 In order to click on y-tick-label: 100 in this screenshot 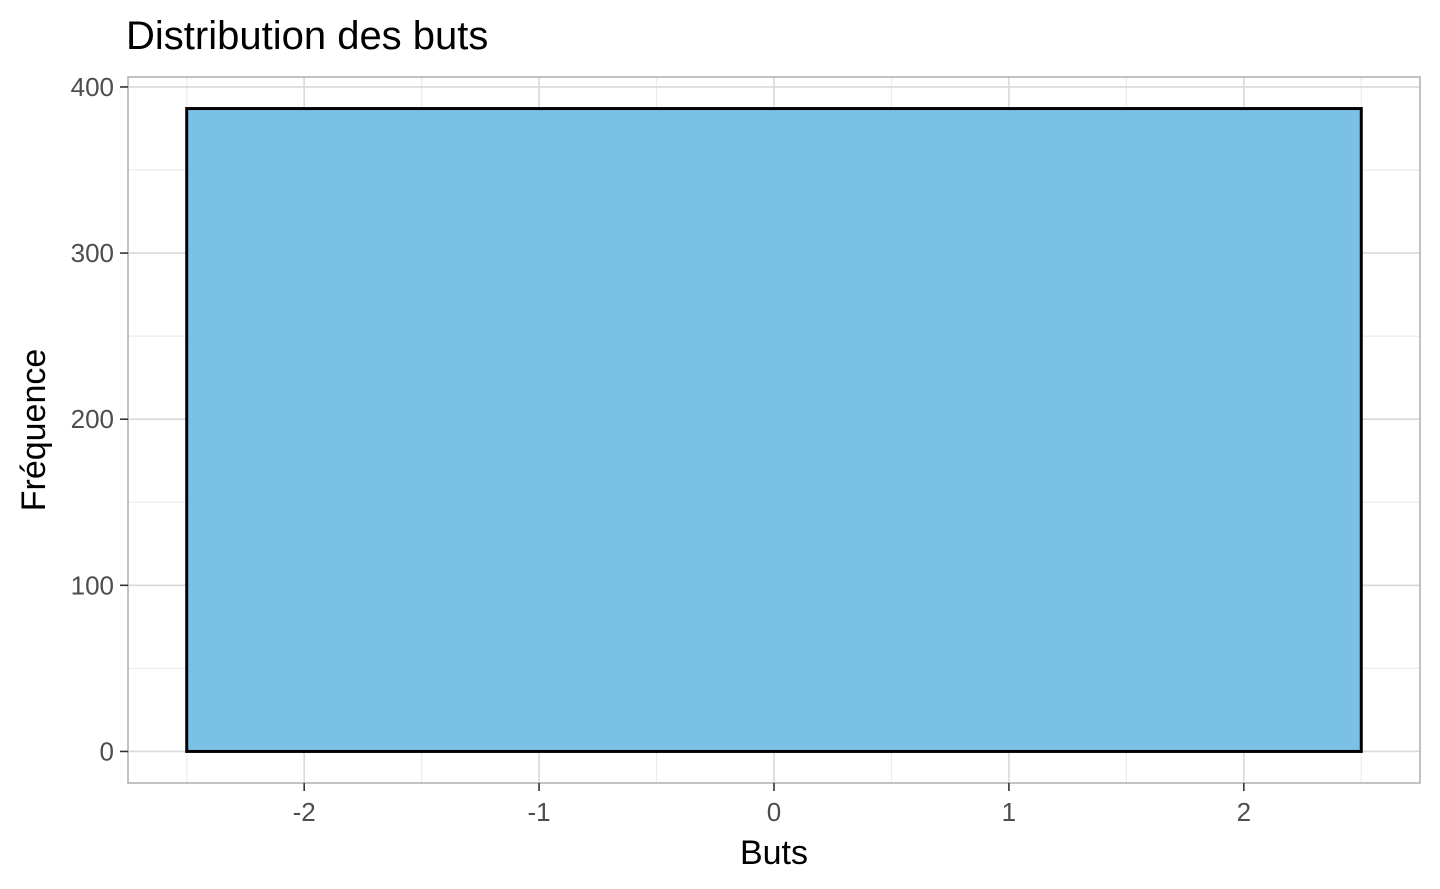, I will do `click(92, 585)`.